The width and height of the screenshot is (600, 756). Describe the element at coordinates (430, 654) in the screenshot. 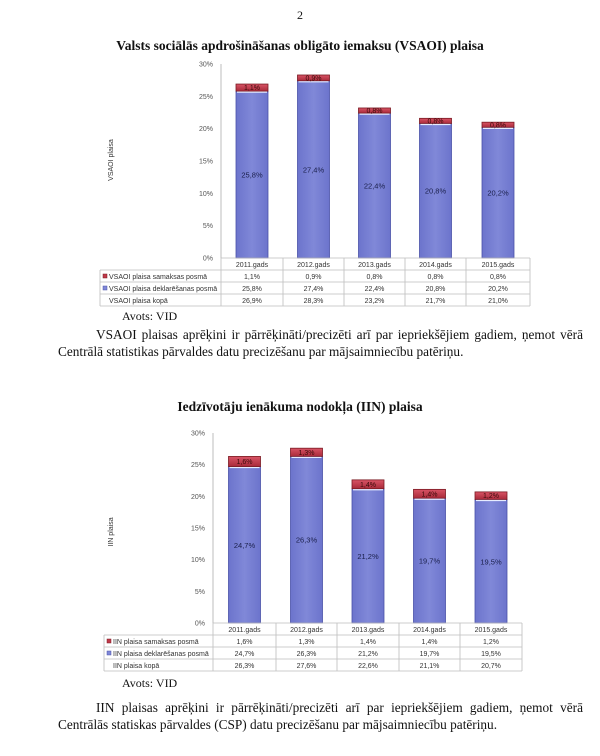

I see `table-cell: 19,7%` at that location.